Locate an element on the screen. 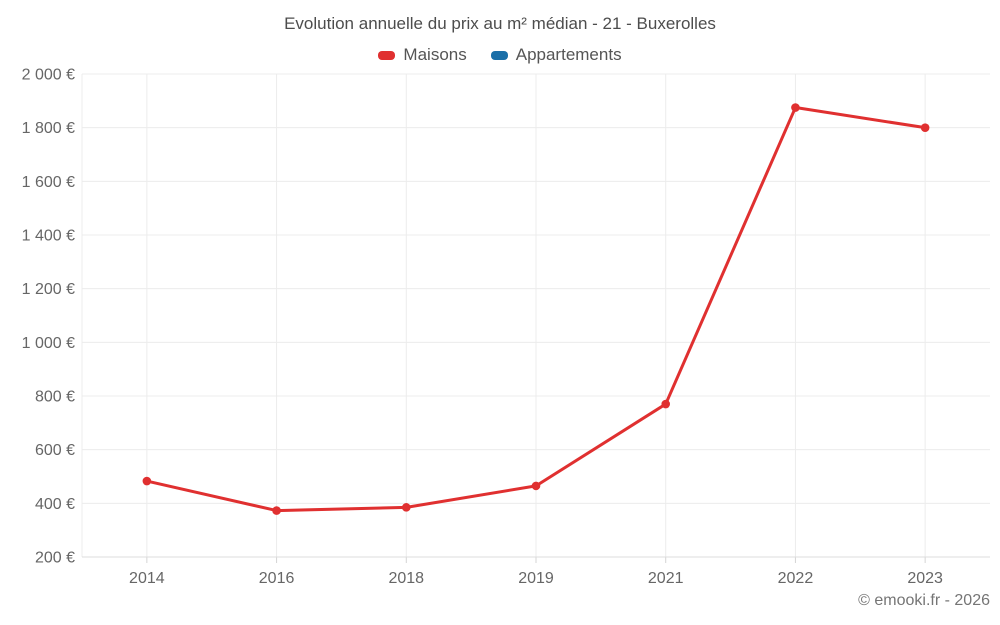 This screenshot has height=625, width=1000. x-axis-label: 2019 is located at coordinates (536, 578).